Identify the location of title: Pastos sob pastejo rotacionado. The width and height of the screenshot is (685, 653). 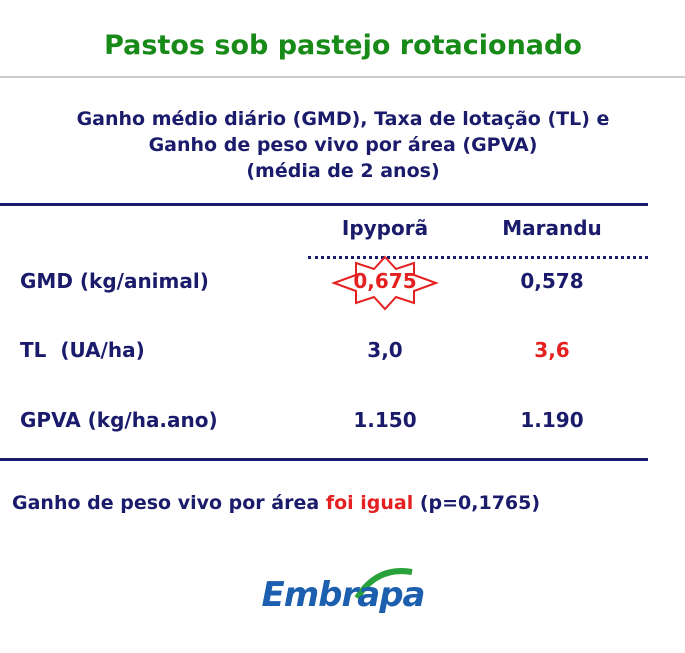
(343, 45).